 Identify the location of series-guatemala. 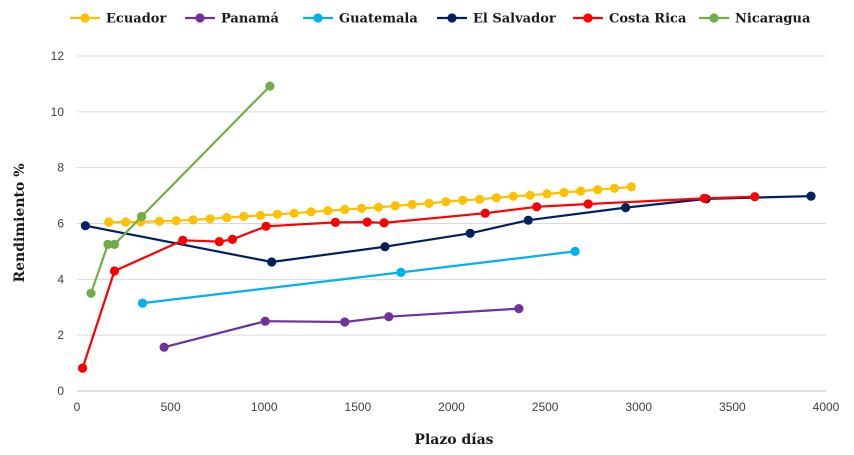
(358, 277).